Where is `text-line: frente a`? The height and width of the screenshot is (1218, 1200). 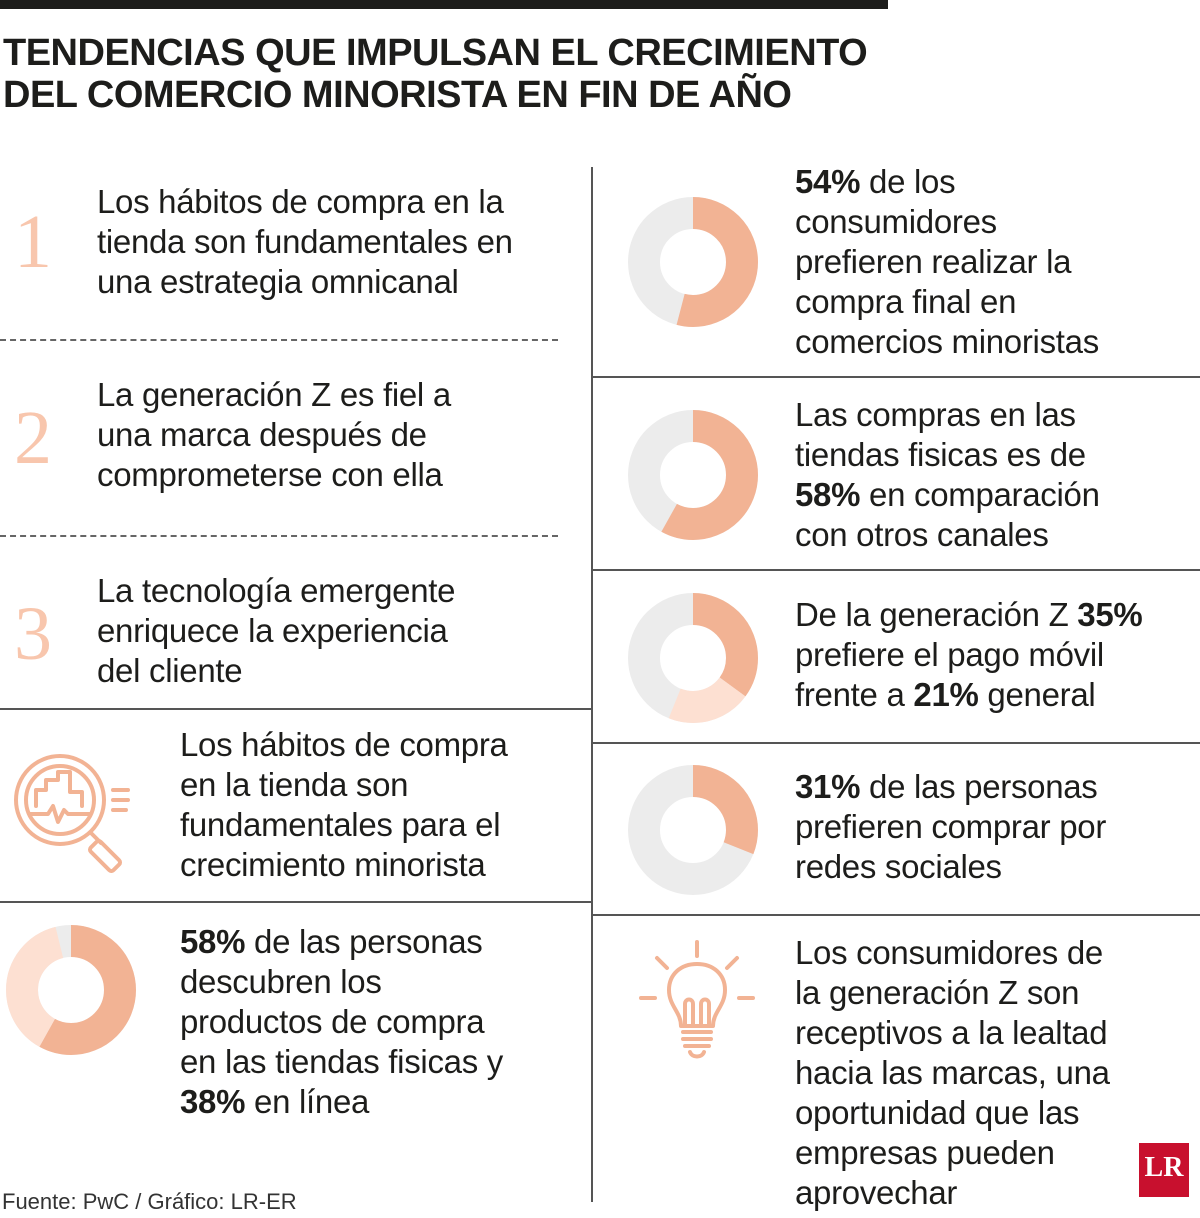
text-line: frente a is located at coordinates (854, 694).